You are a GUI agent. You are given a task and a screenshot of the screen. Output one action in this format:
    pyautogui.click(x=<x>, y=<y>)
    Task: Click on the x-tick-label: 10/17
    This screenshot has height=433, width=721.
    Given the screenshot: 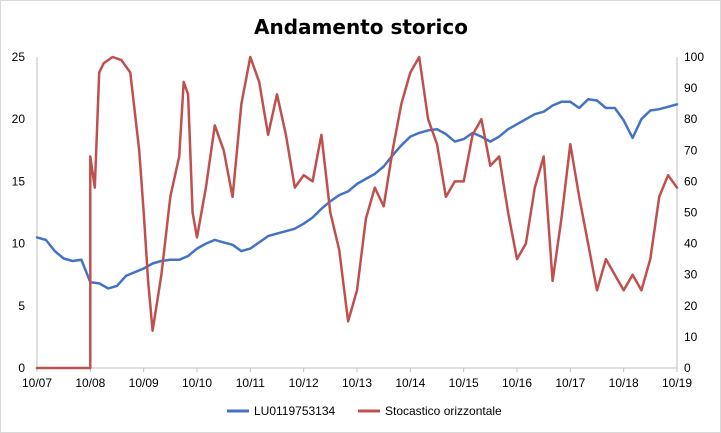 What is the action you would take?
    pyautogui.click(x=570, y=383)
    